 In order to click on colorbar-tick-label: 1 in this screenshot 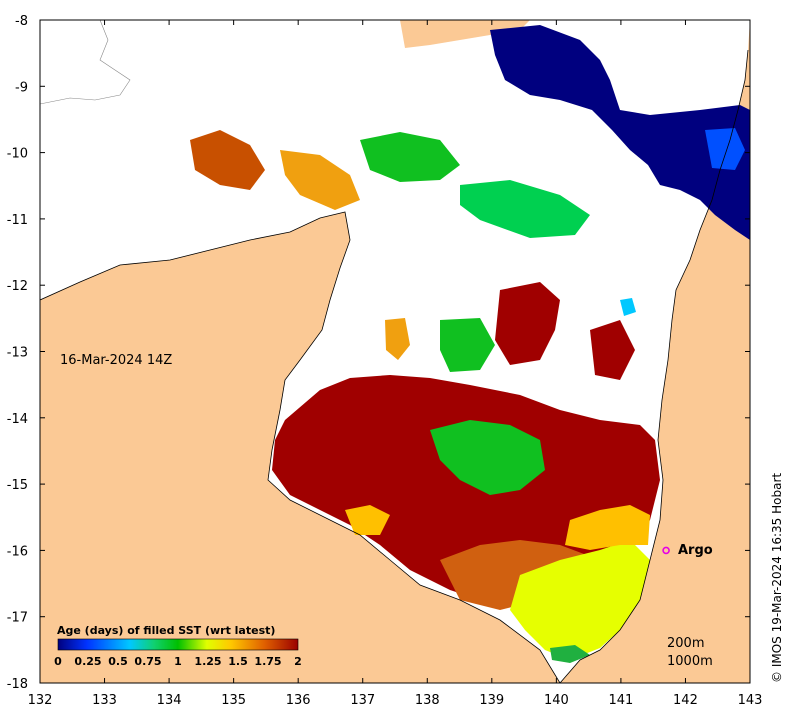, I will do `click(178, 661)`.